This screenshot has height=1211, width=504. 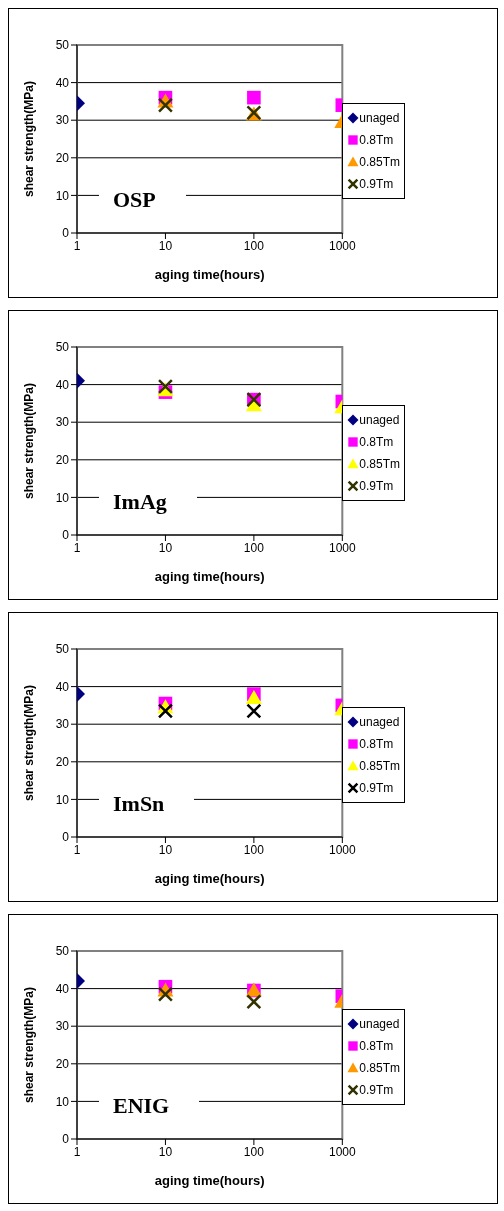 What do you see at coordinates (148, 502) in the screenshot?
I see `annotation: ImAg` at bounding box center [148, 502].